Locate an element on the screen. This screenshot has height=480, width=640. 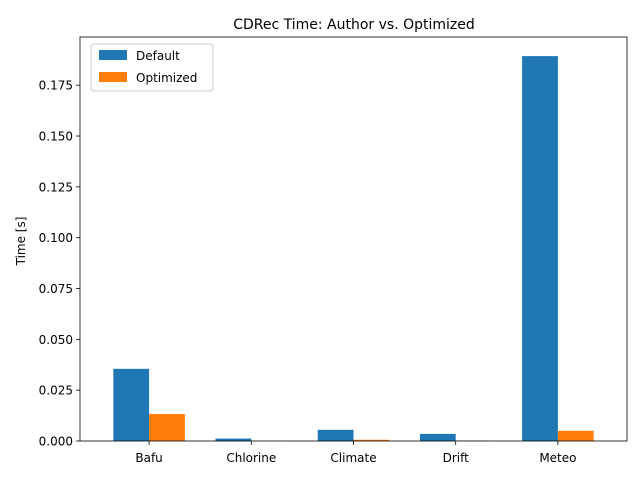
legend-label-optimized: Optimized is located at coordinates (166, 78).